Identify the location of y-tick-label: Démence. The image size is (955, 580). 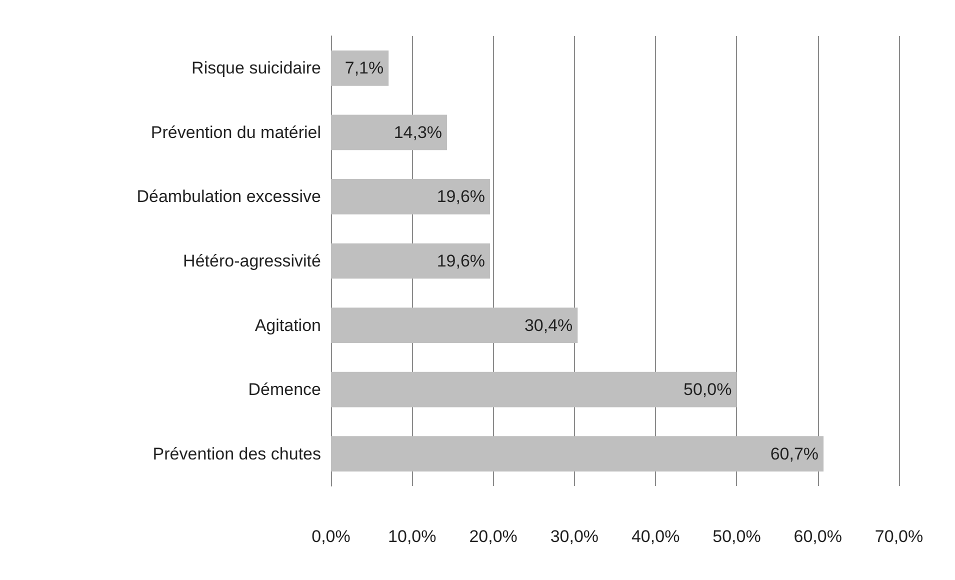
(284, 390).